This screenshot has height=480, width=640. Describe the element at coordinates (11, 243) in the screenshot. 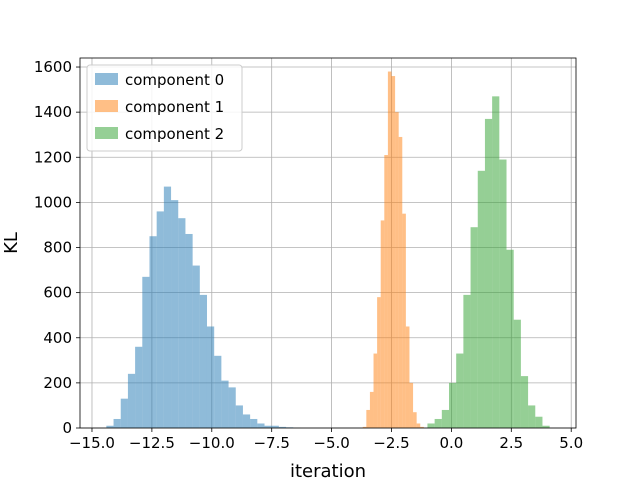

I see `y-axis-label: KL` at that location.